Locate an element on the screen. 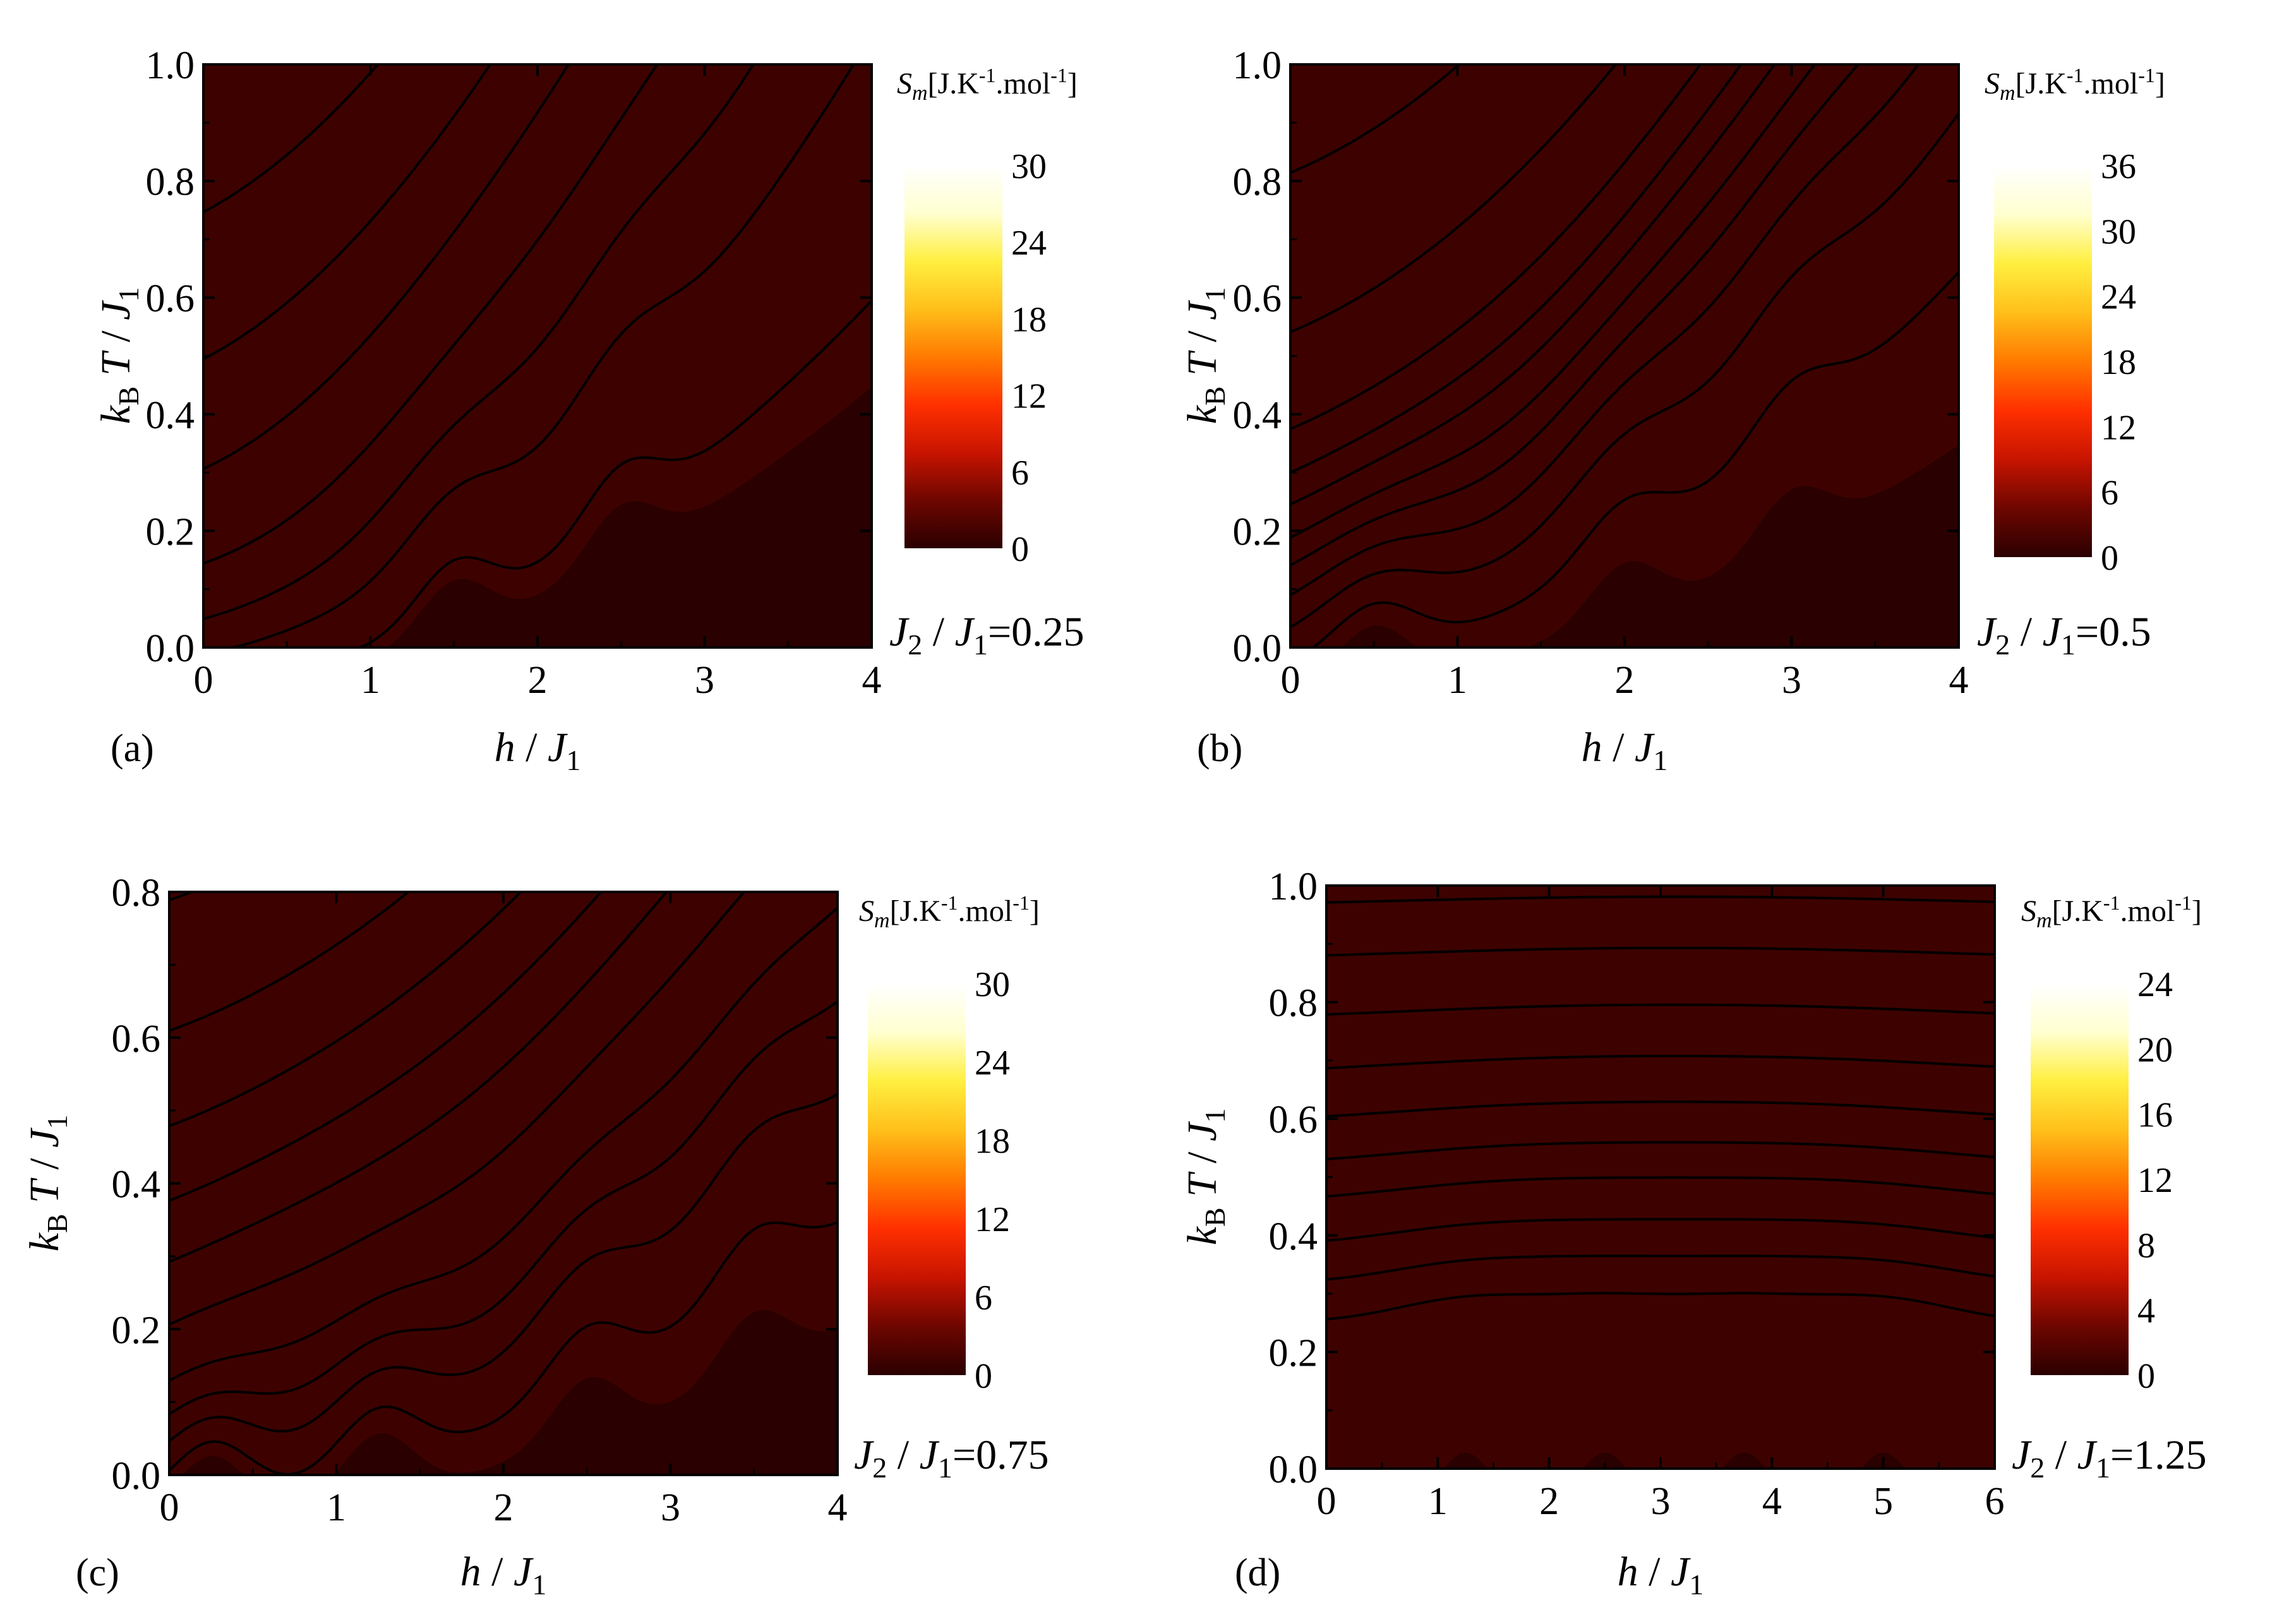  x-axis-label-d: h / J1 is located at coordinates (1661, 1575).